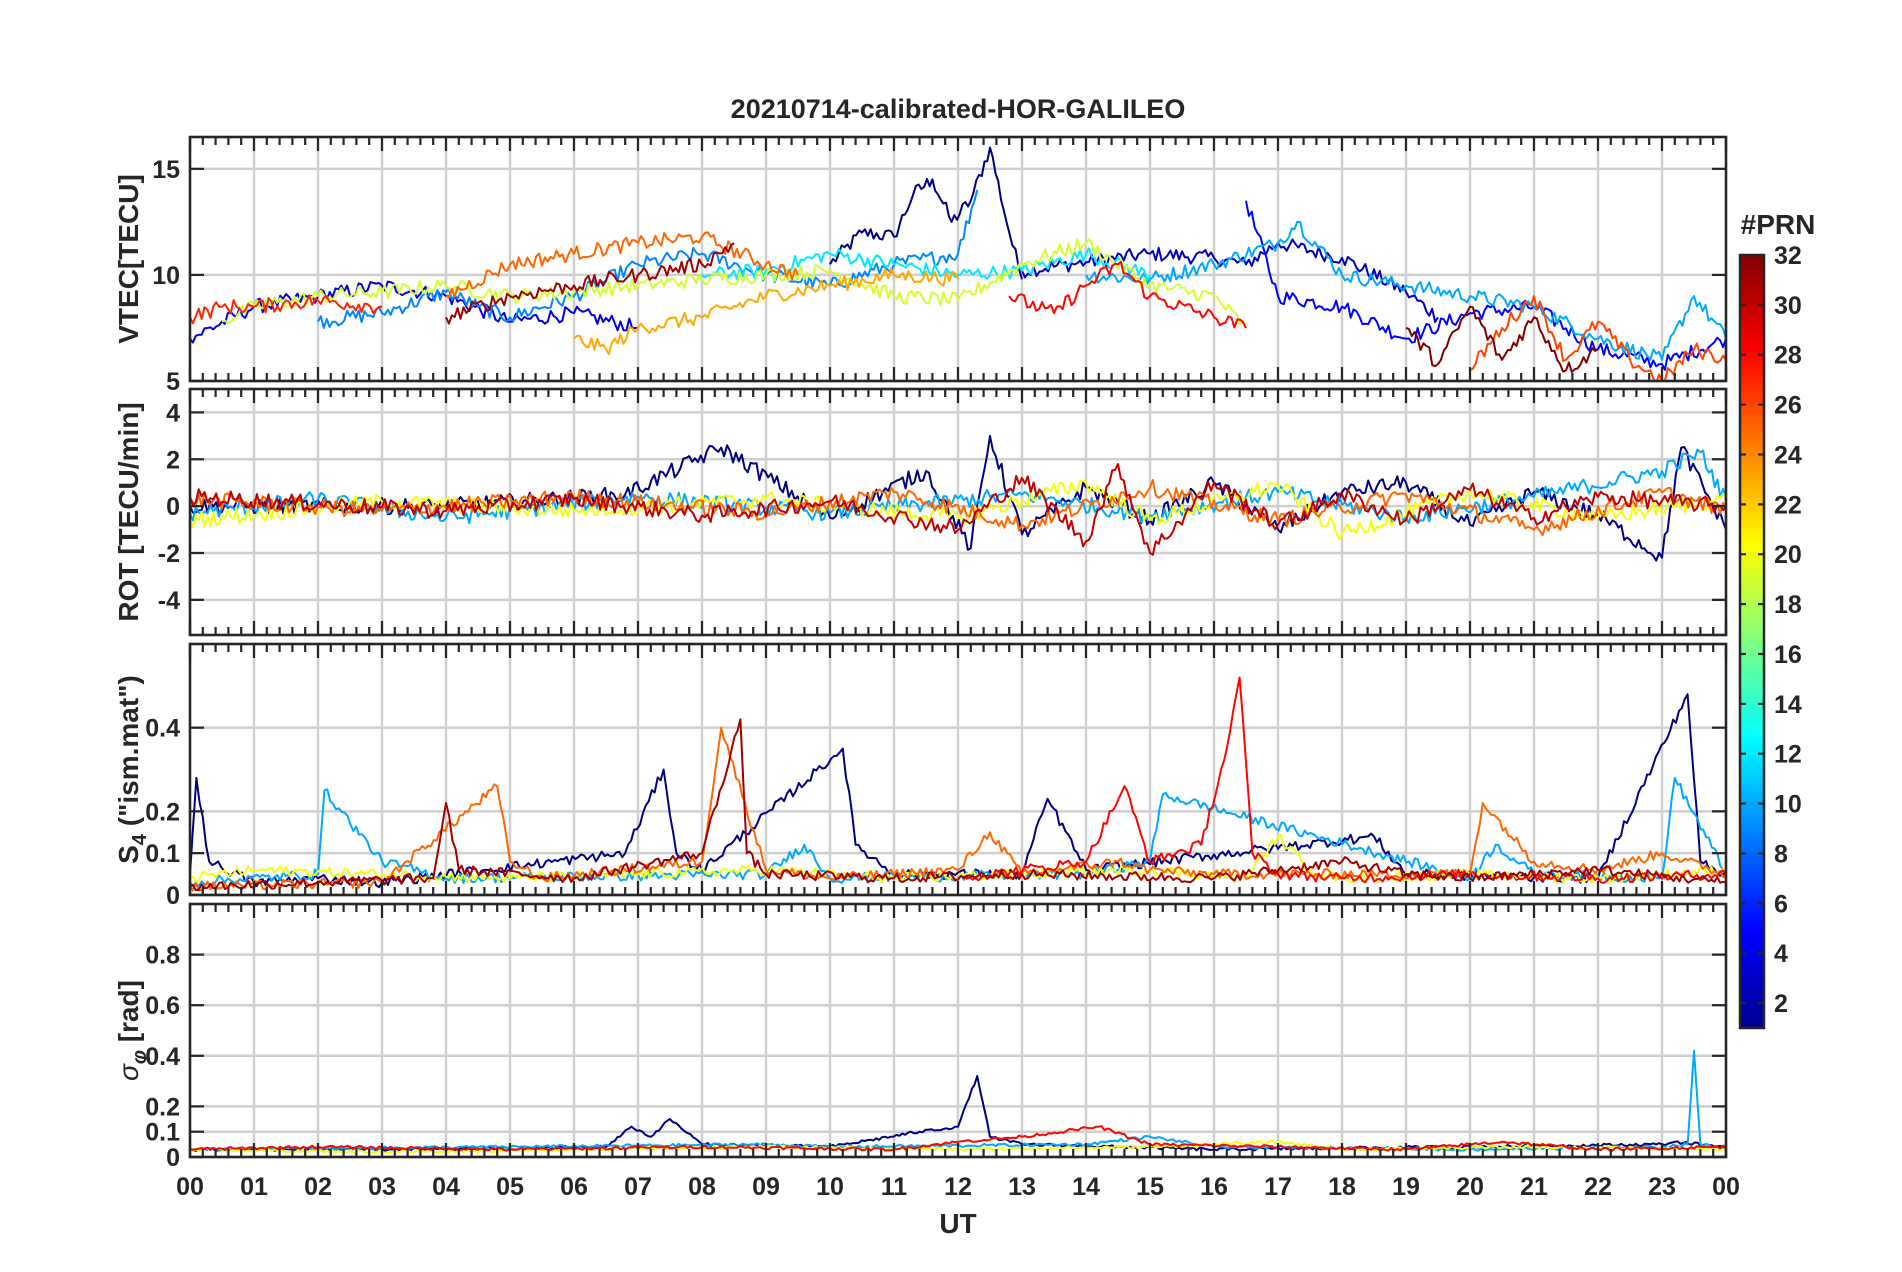 The width and height of the screenshot is (1902, 1272). What do you see at coordinates (1781, 904) in the screenshot?
I see `colorbar-tick-label: 6` at bounding box center [1781, 904].